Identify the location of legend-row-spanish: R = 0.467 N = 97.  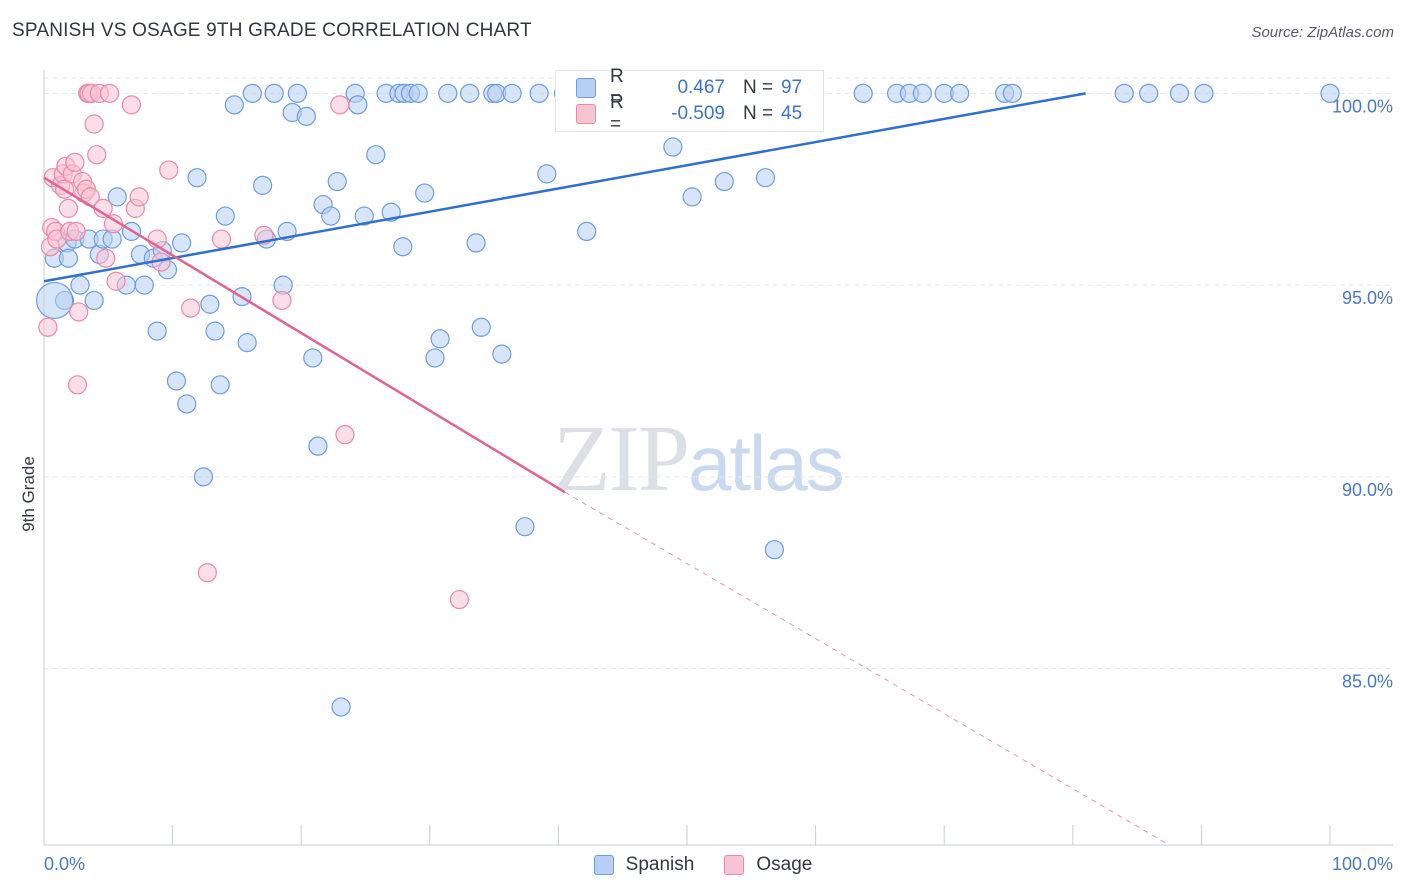
(689, 87).